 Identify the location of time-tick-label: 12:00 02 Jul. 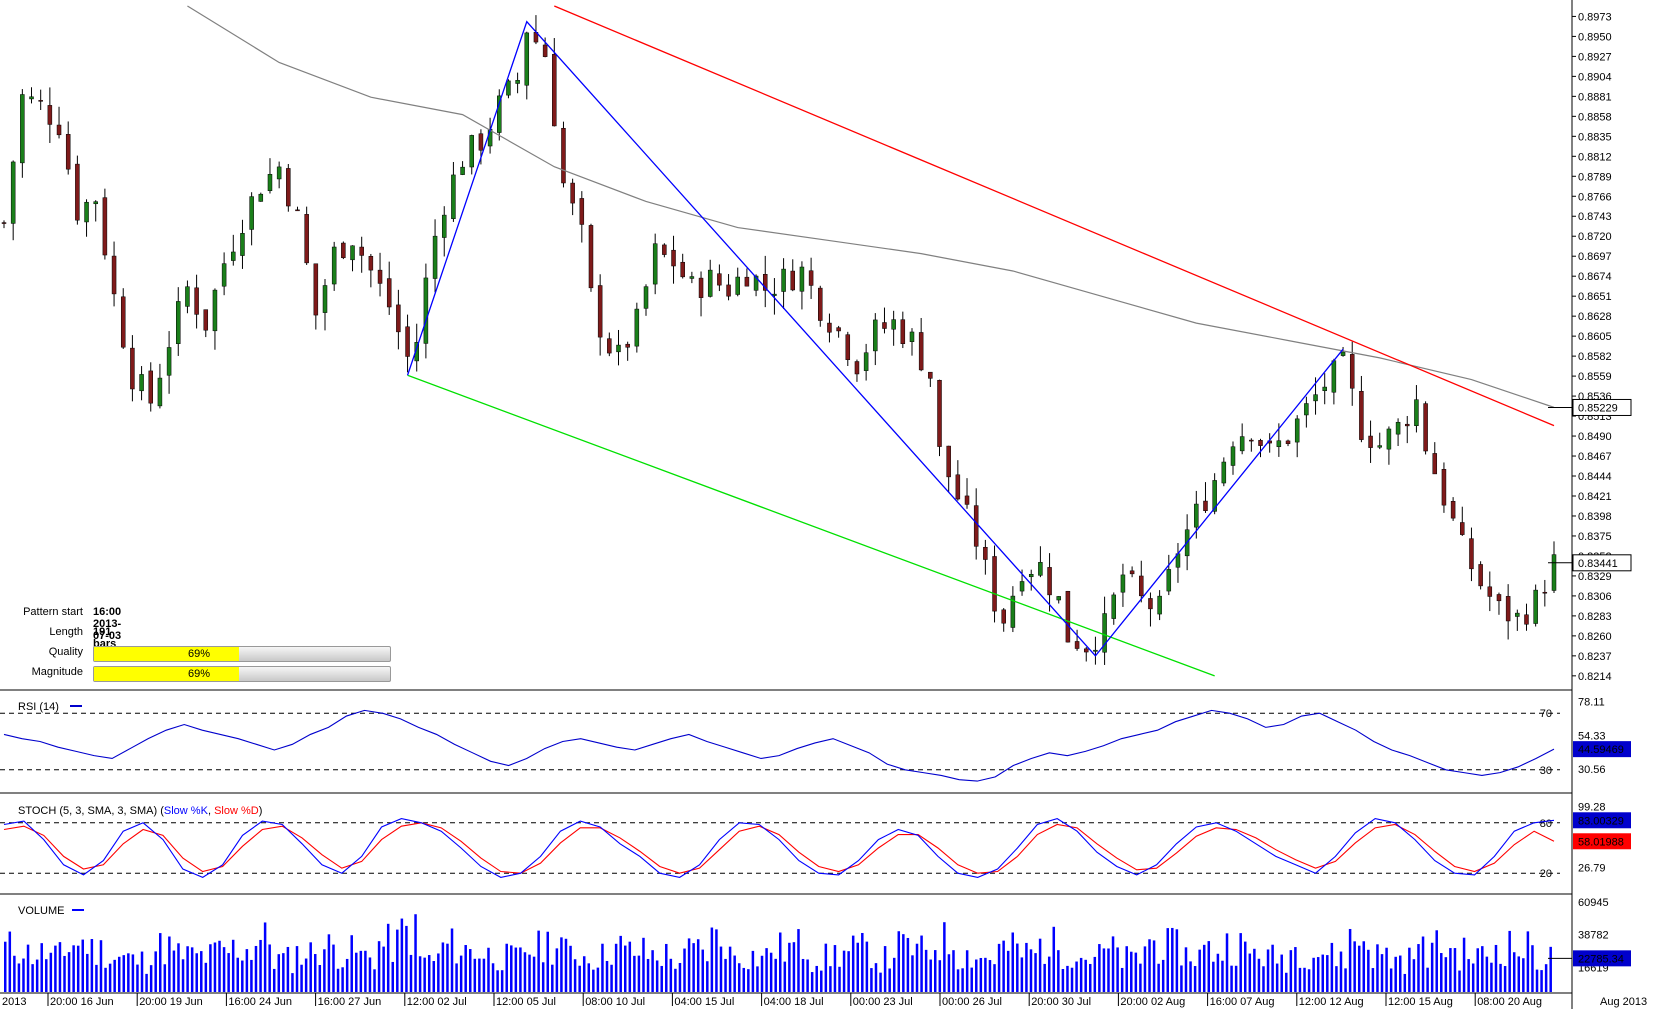
(437, 1002).